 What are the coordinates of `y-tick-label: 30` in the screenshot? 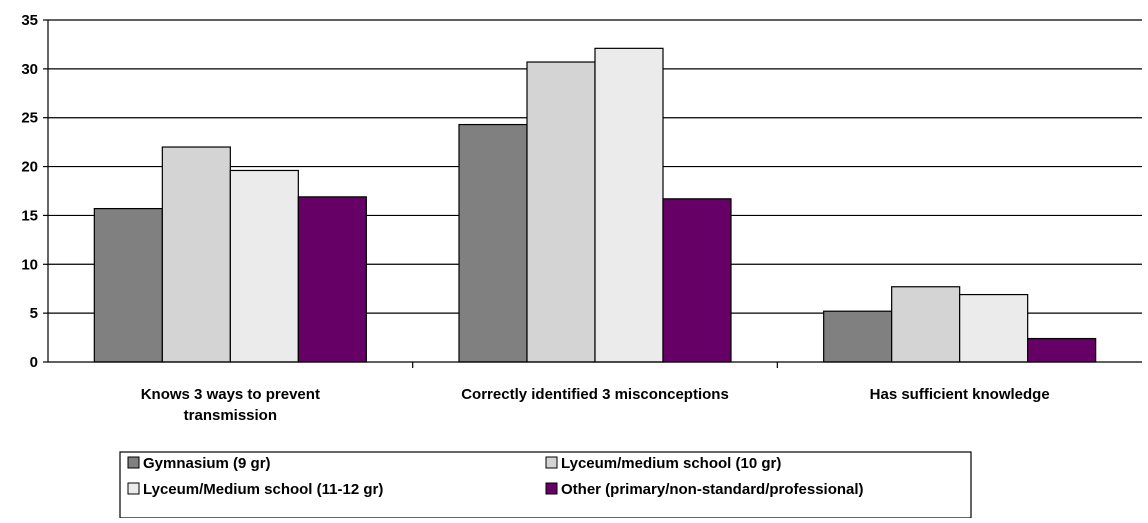 It's located at (29, 69).